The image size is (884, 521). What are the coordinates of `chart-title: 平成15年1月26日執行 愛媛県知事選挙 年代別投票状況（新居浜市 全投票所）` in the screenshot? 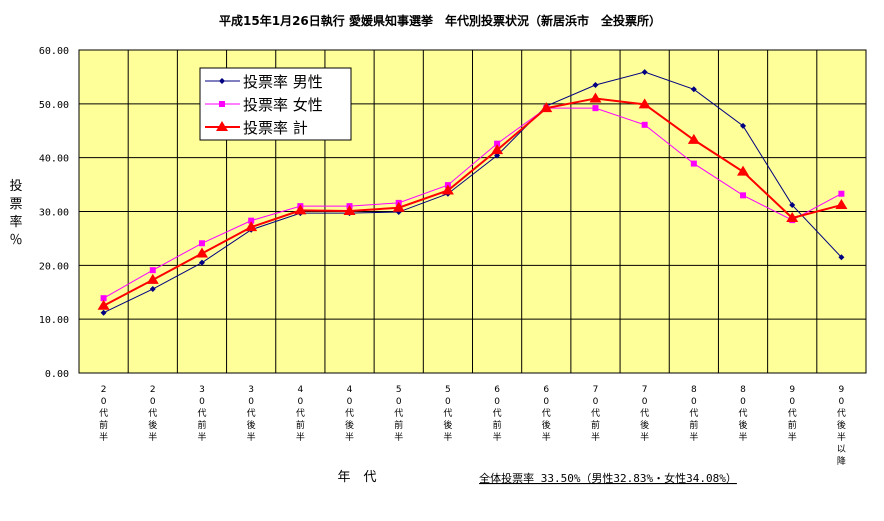 It's located at (440, 20).